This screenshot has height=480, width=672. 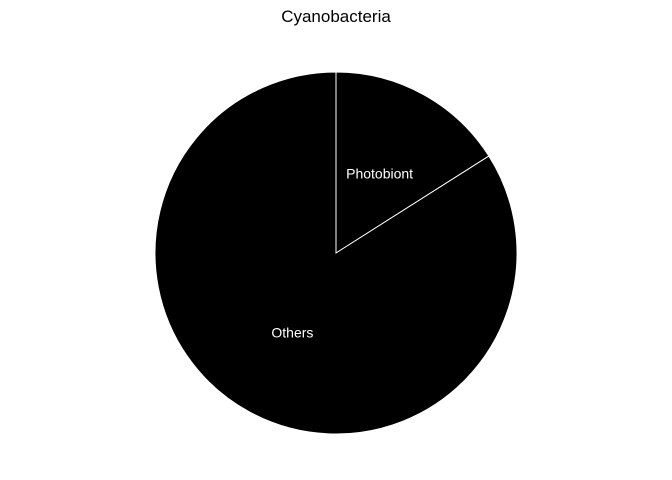 I want to click on slice-label-others: Others, so click(x=292, y=332).